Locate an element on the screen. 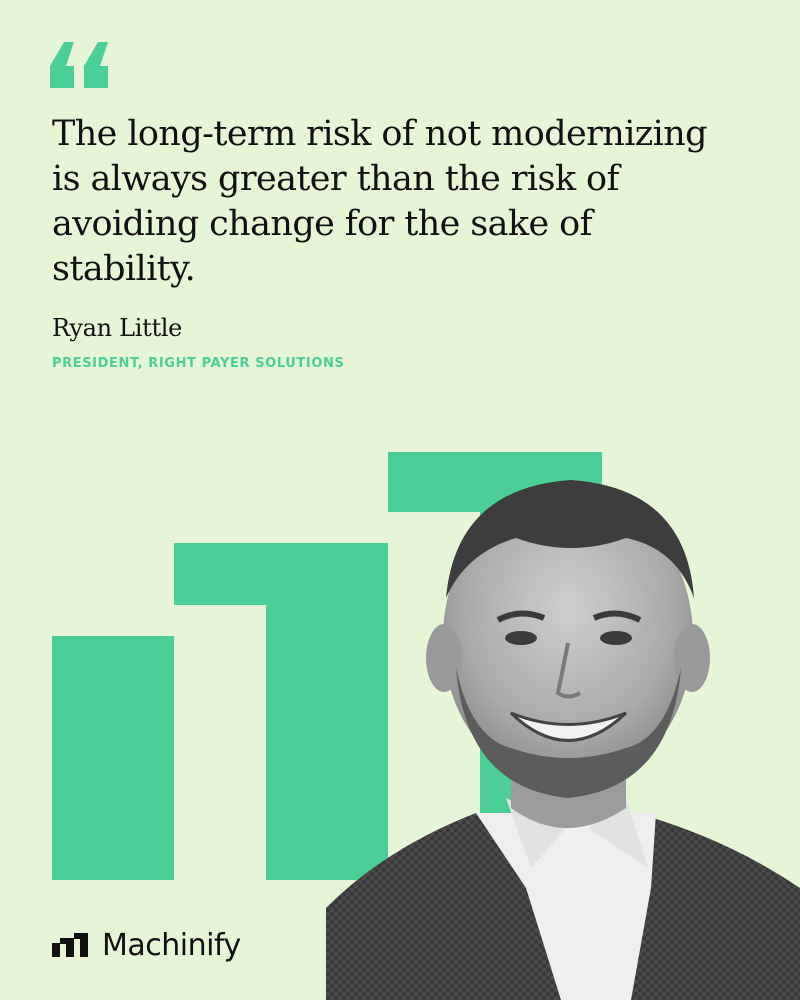 This screenshot has height=1000, width=800. author-title: PRESIDENT, RIGHT PAYER SOLUTIONS is located at coordinates (198, 363).